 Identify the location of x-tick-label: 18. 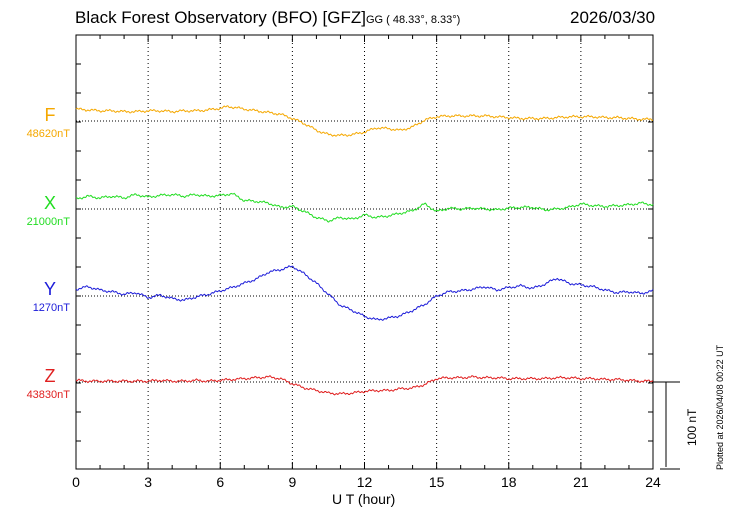
(508, 482).